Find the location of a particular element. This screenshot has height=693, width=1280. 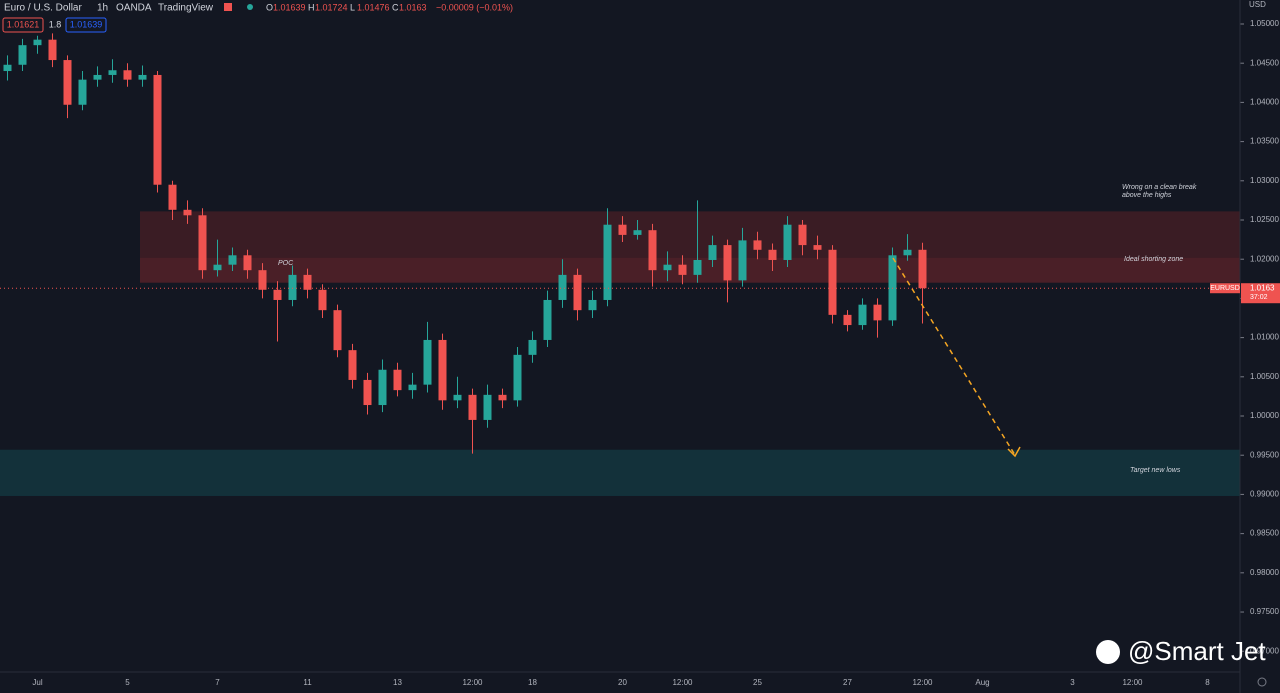

symbol-tag-bg is located at coordinates (1225, 288).